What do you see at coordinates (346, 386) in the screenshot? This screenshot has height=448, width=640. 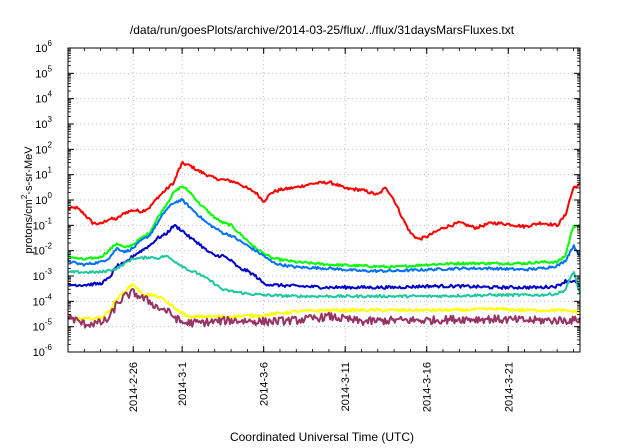 I see `x-tick-label: 2014-3-11` at bounding box center [346, 386].